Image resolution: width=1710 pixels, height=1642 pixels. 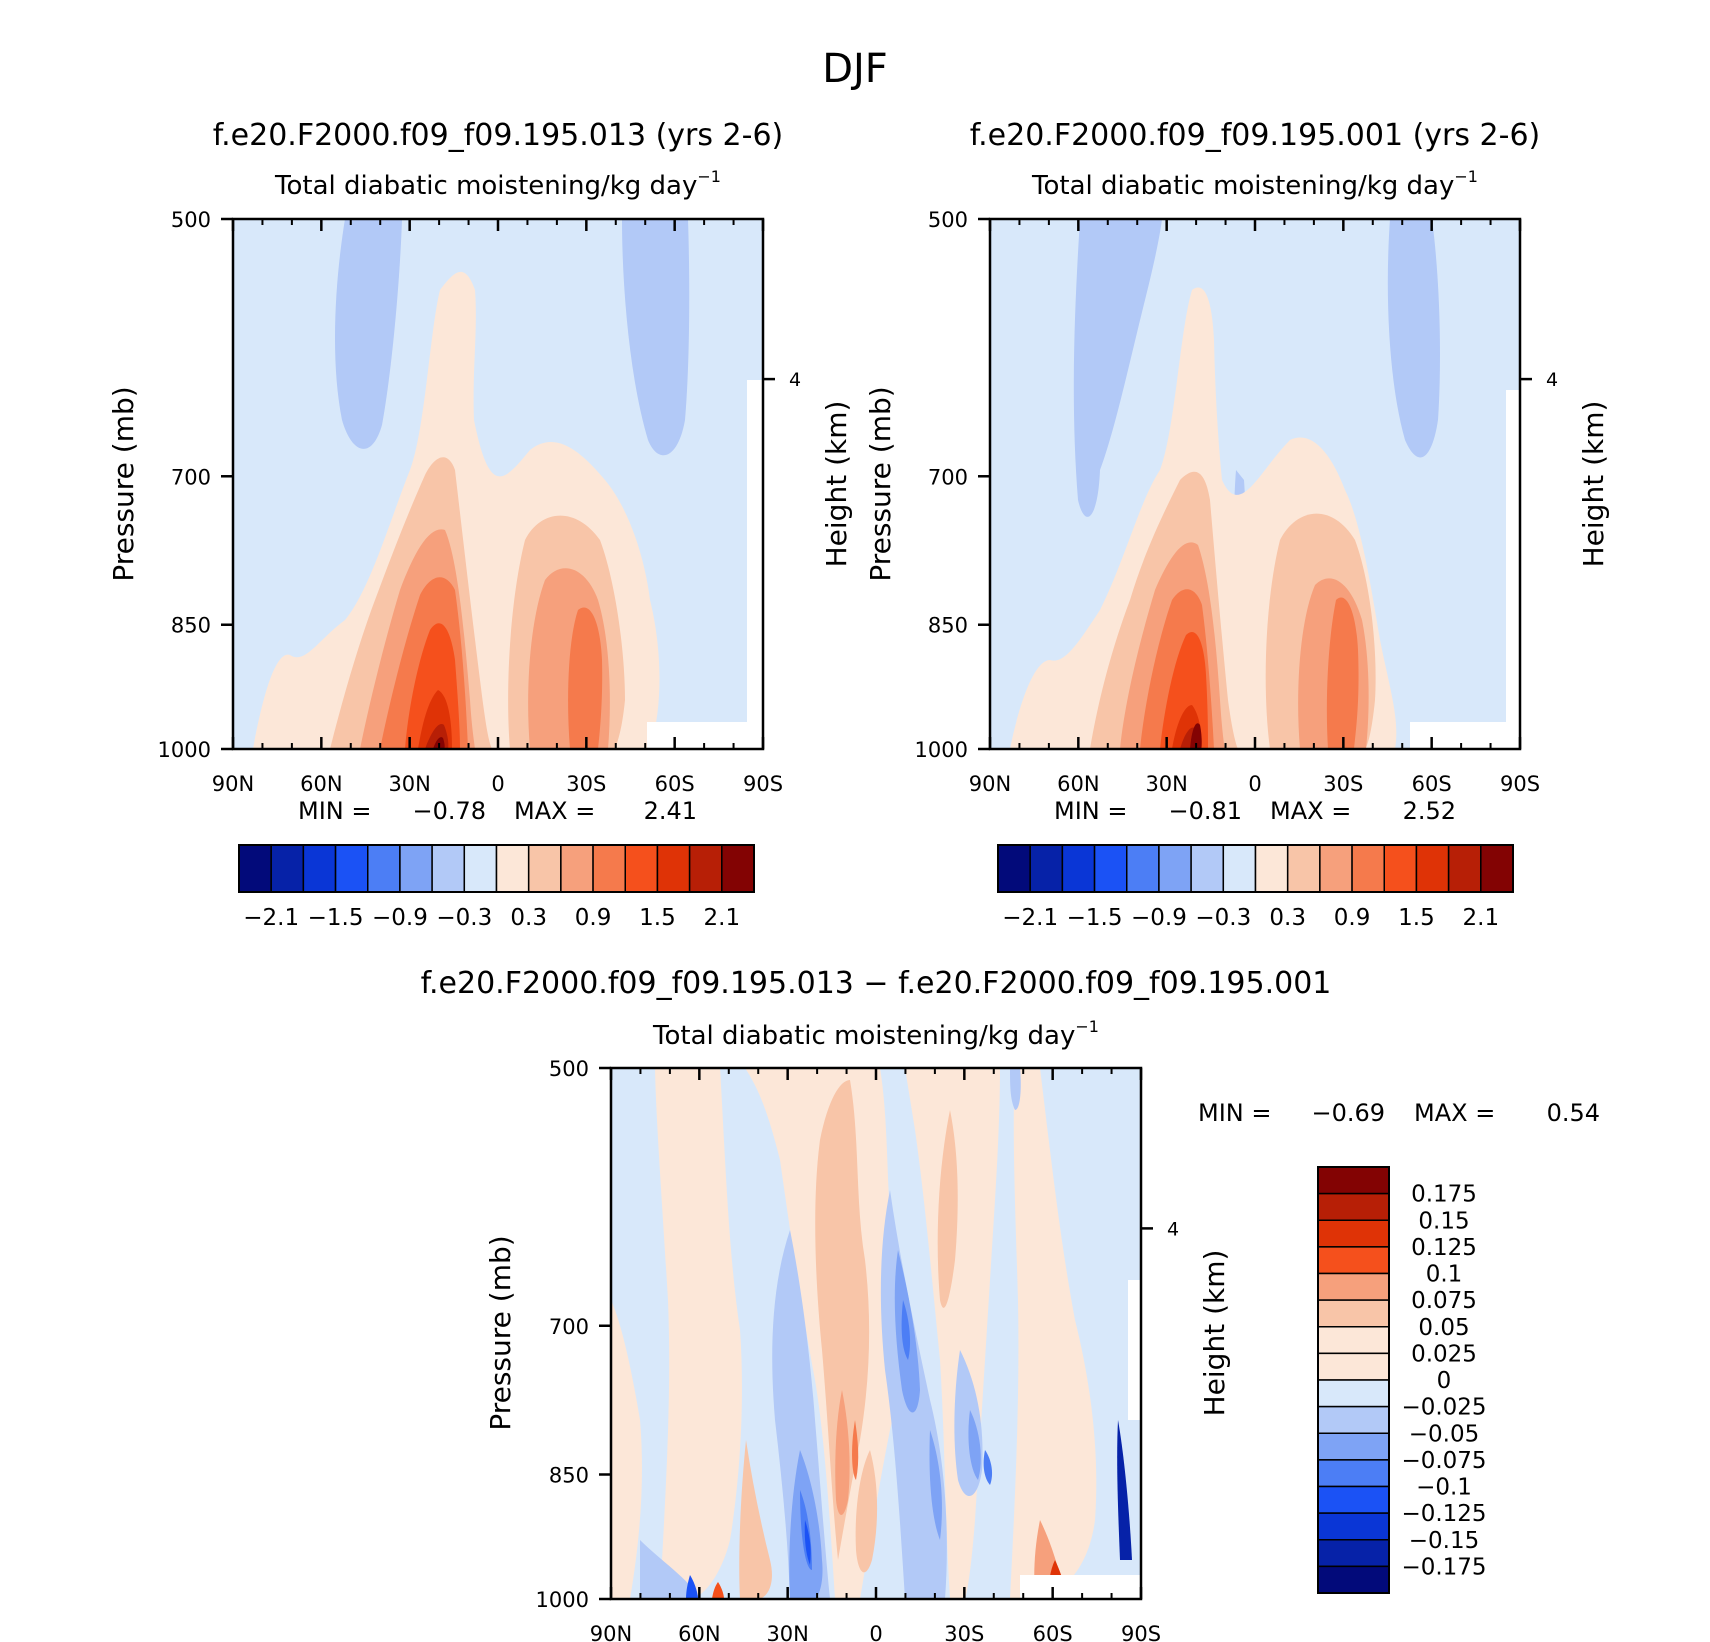 I want to click on panel-3-max-label: MAX =, so click(x=1454, y=1113).